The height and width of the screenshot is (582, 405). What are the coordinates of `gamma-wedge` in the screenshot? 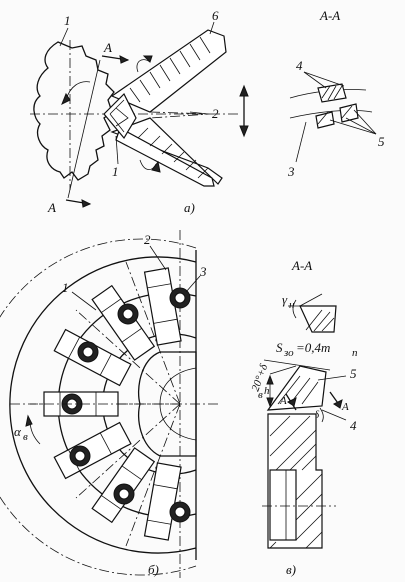 It's located at (318, 319).